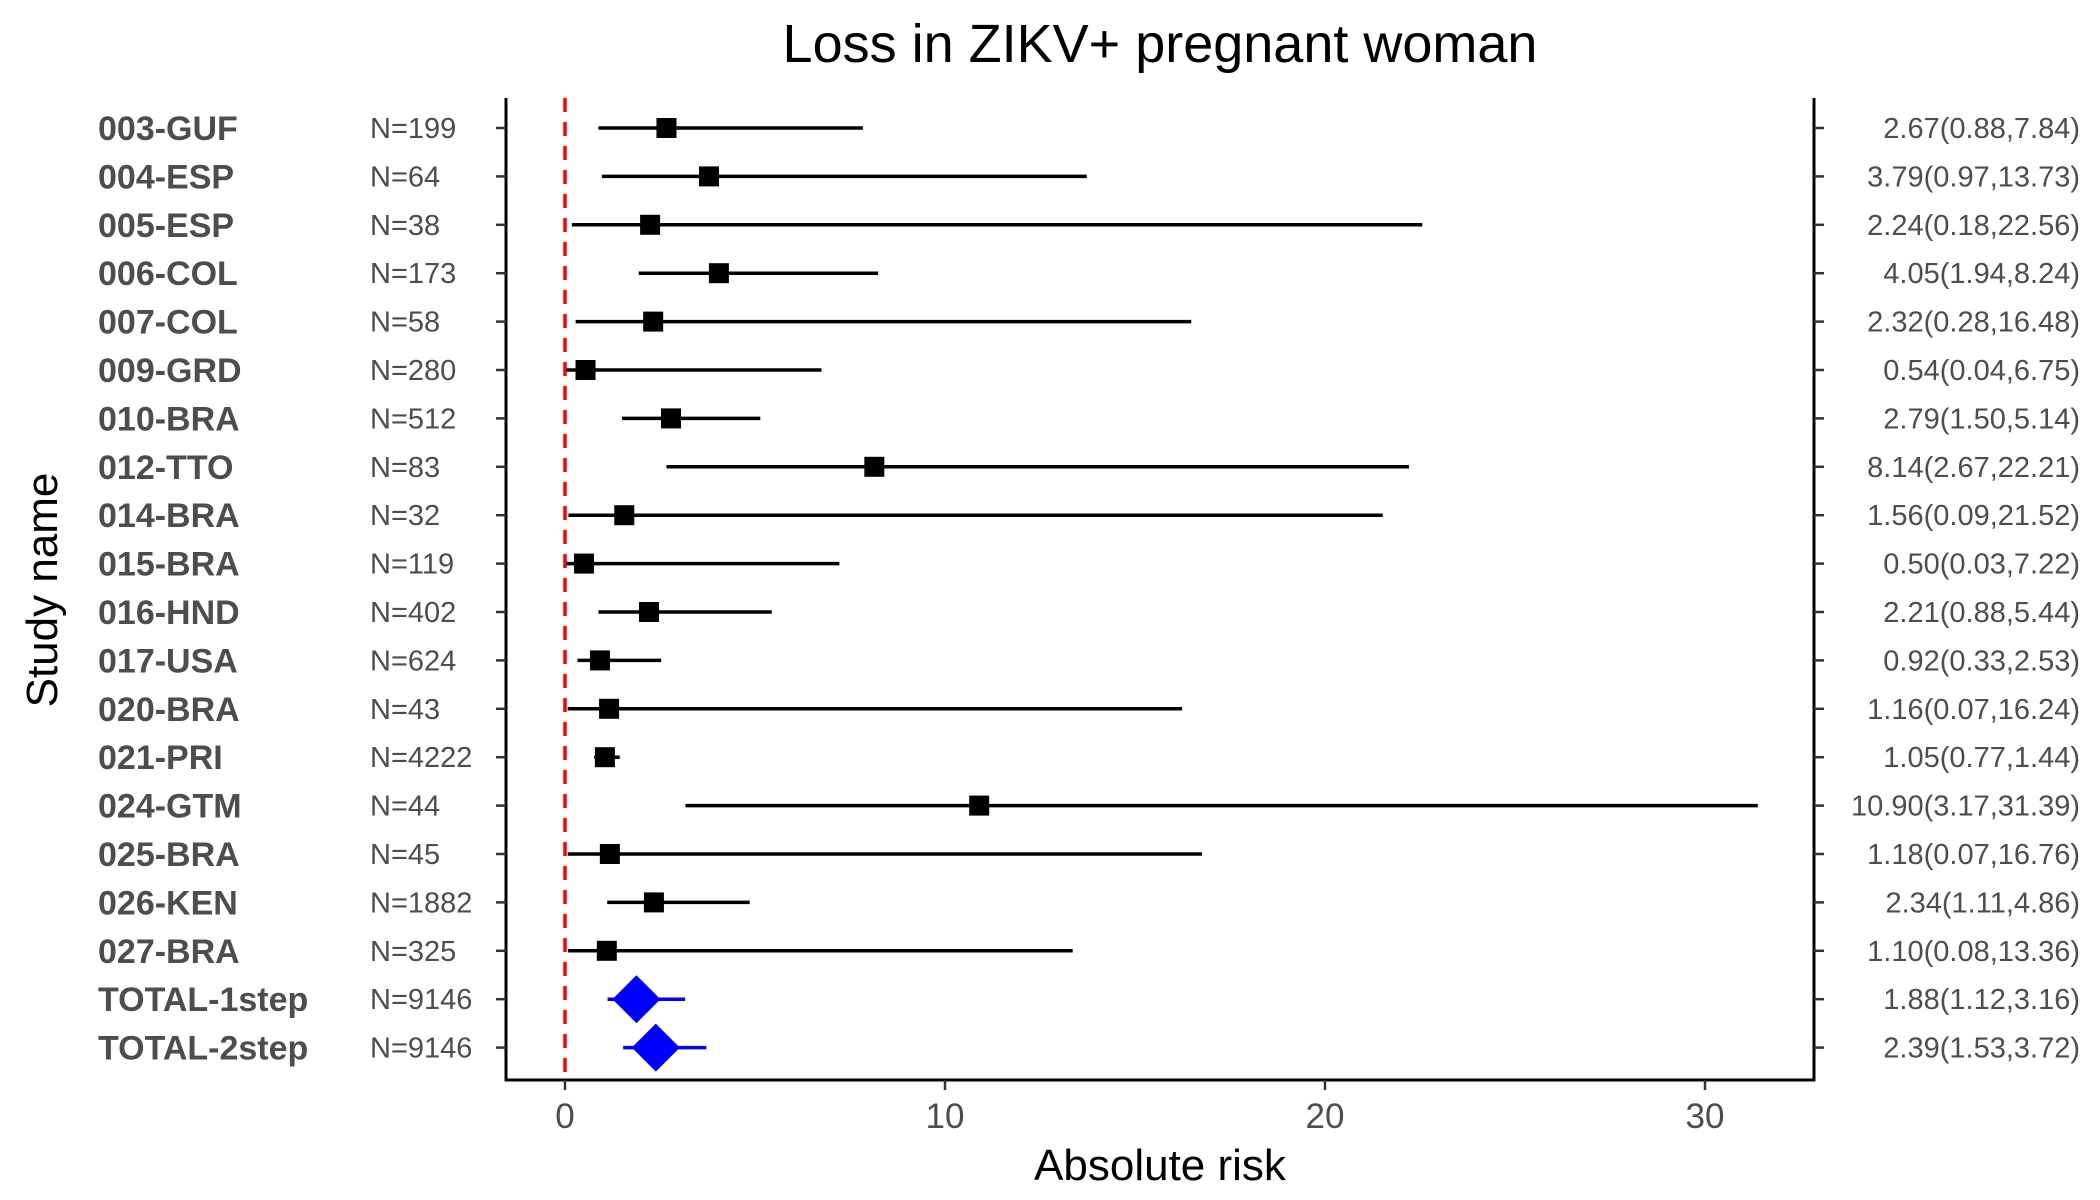 Image resolution: width=2100 pixels, height=1200 pixels. I want to click on ci-label: 1.16(0.07,16.24), so click(1973, 710).